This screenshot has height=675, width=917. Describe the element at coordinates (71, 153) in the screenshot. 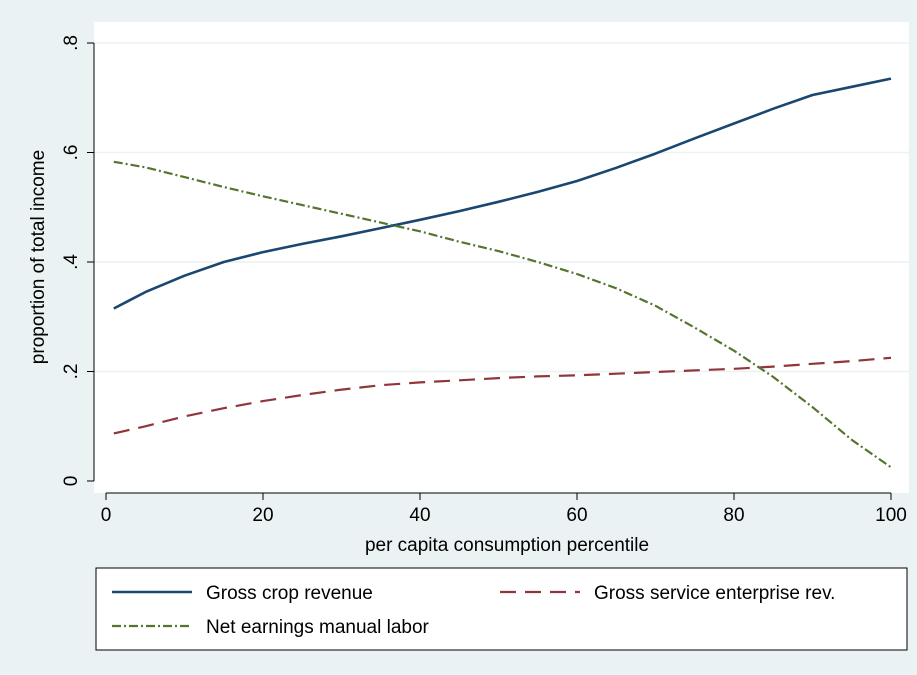

I see `y-tick-label-3: .6` at that location.